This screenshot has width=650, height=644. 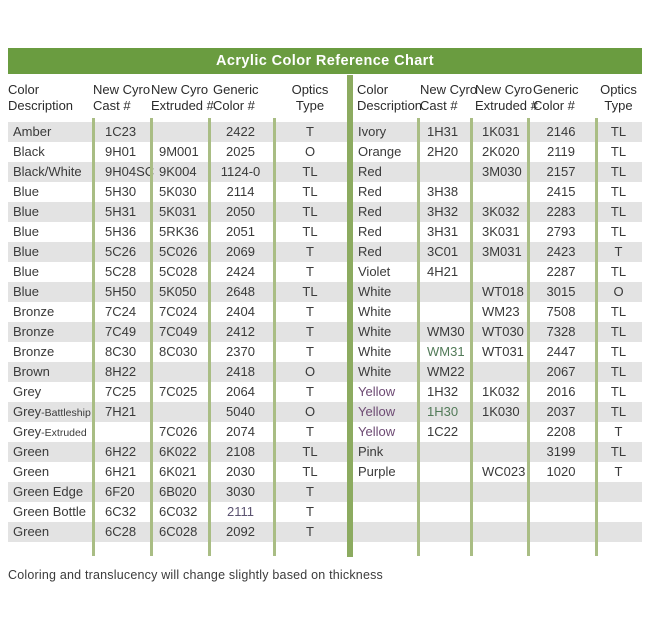 What do you see at coordinates (561, 432) in the screenshot?
I see `cell-generic-color-number: 2208` at bounding box center [561, 432].